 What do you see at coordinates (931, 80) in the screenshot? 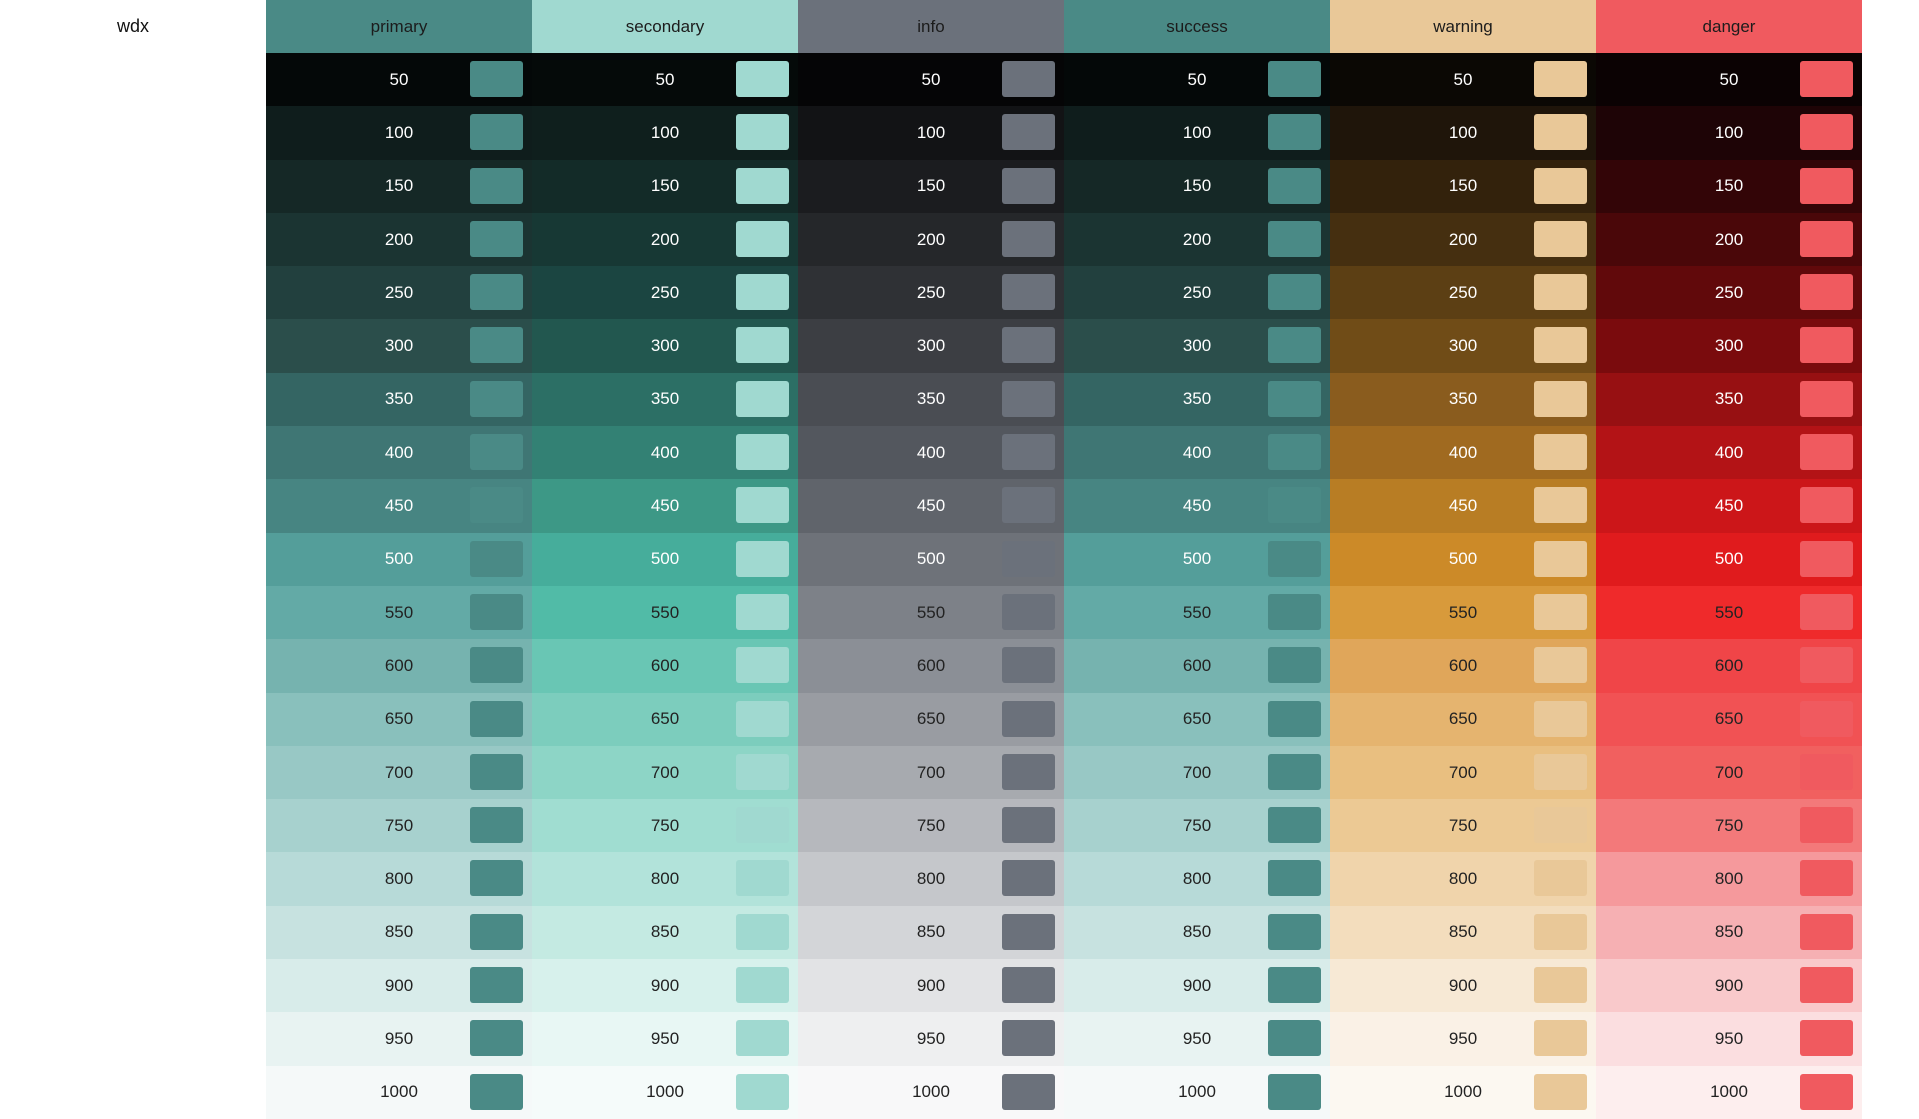
I see `shade-cell-info: 50` at bounding box center [931, 80].